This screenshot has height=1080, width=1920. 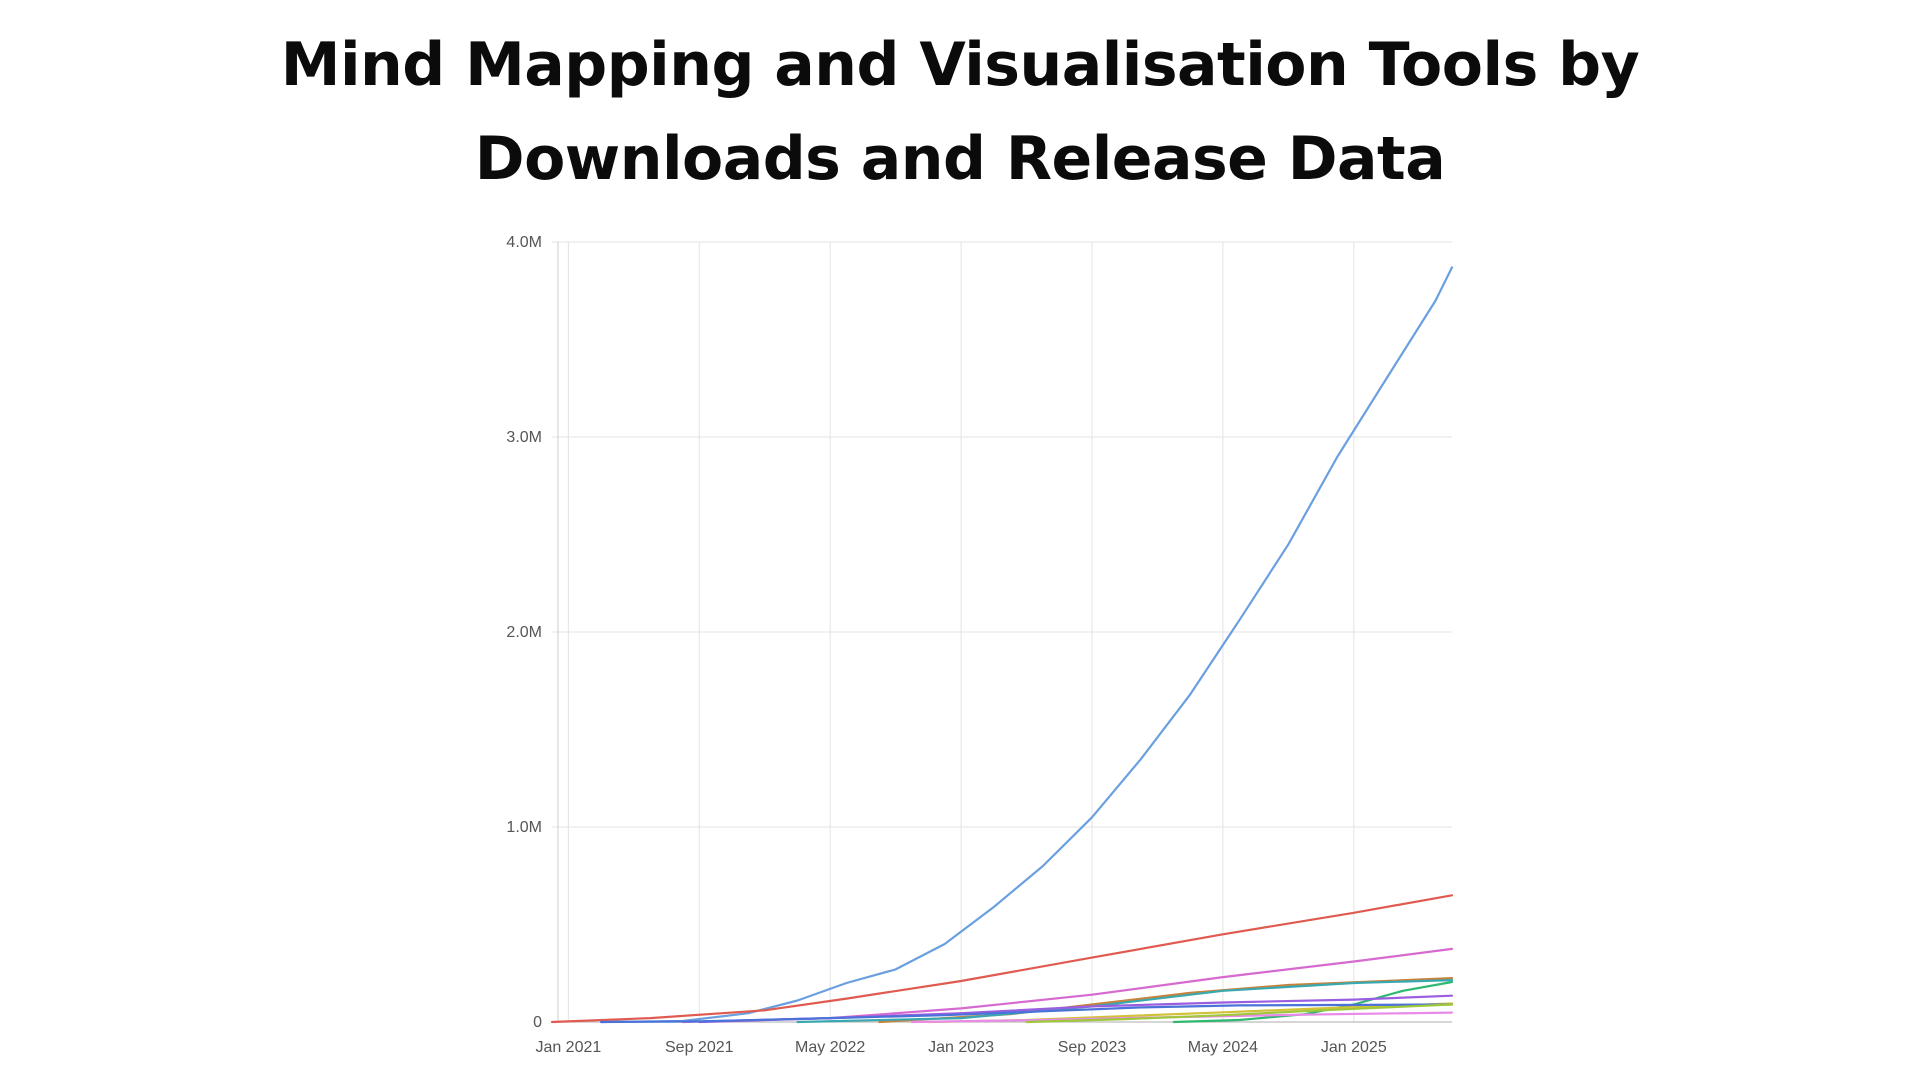 I want to click on y-tick-label: 2.0M, so click(x=524, y=632).